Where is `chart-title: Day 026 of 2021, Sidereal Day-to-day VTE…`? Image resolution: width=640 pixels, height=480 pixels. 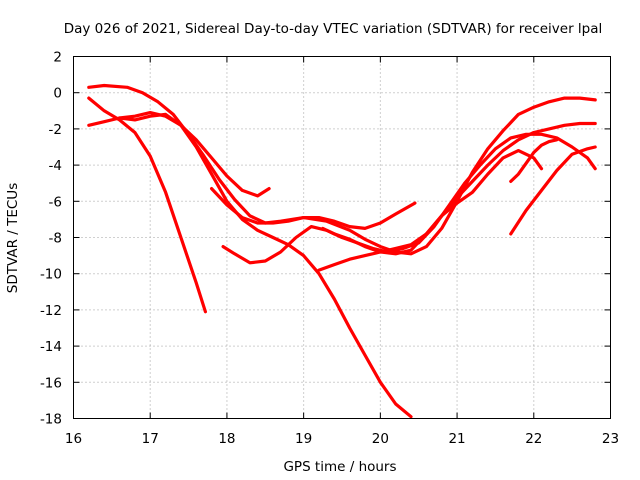 chart-title: Day 026 of 2021, Sidereal Day-to-day VTE… is located at coordinates (333, 29).